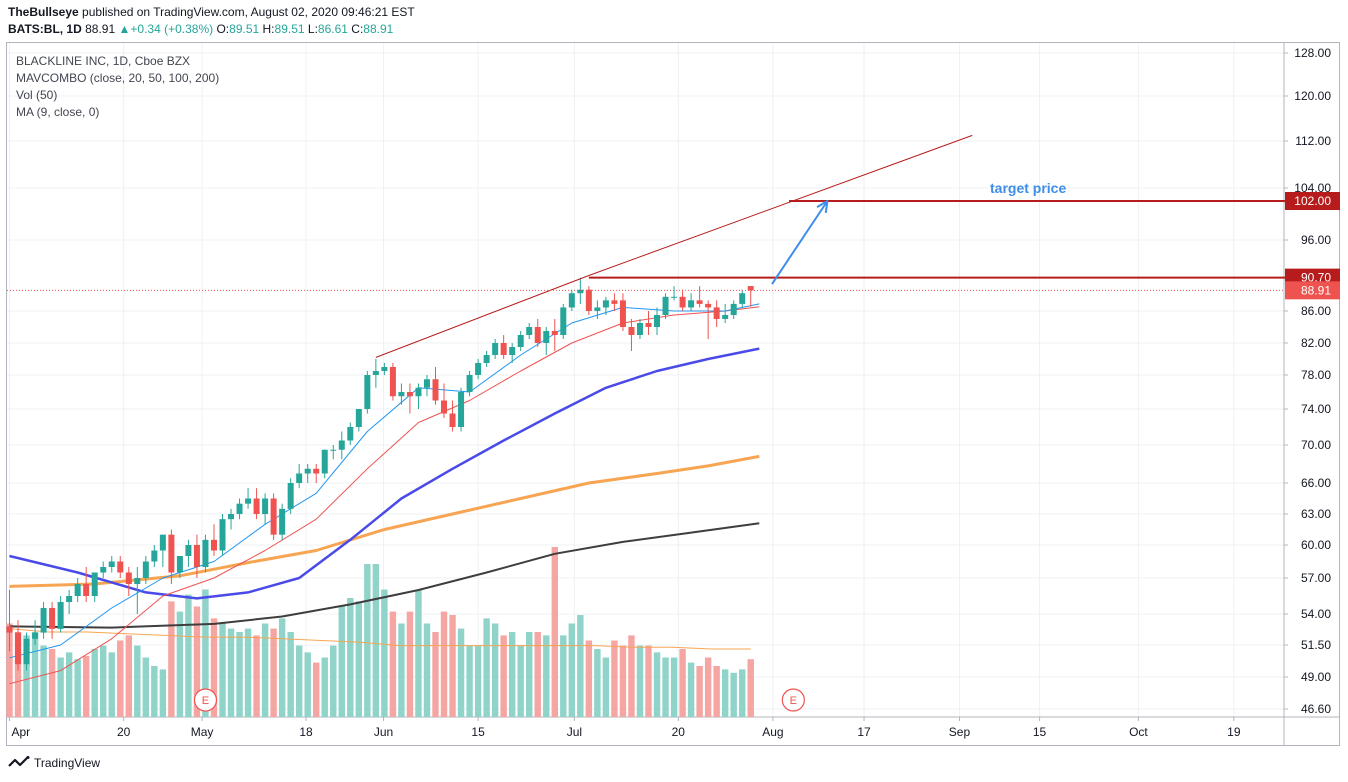  Describe the element at coordinates (268, 29) in the screenshot. I see `high-label: H:` at that location.